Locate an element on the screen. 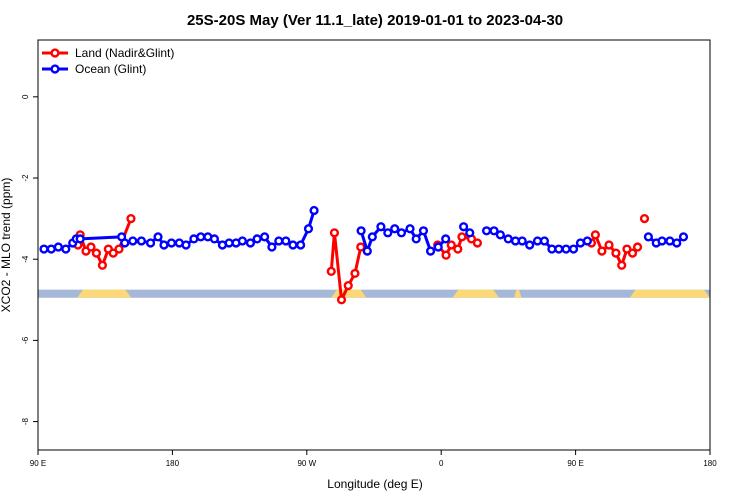  x-tick-label: 0 is located at coordinates (441, 463).